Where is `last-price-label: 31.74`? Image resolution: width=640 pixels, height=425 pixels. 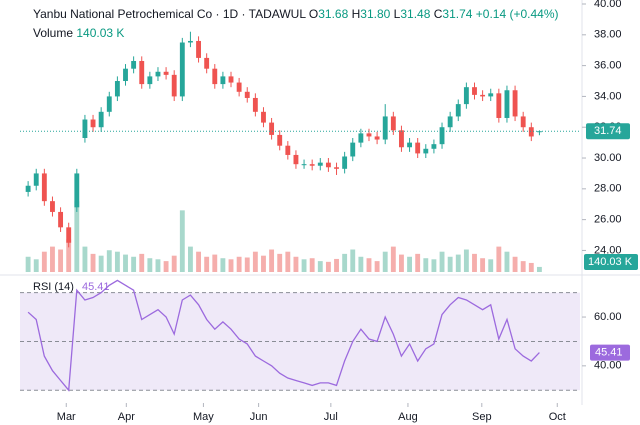
last-price-label: 31.74 is located at coordinates (608, 131).